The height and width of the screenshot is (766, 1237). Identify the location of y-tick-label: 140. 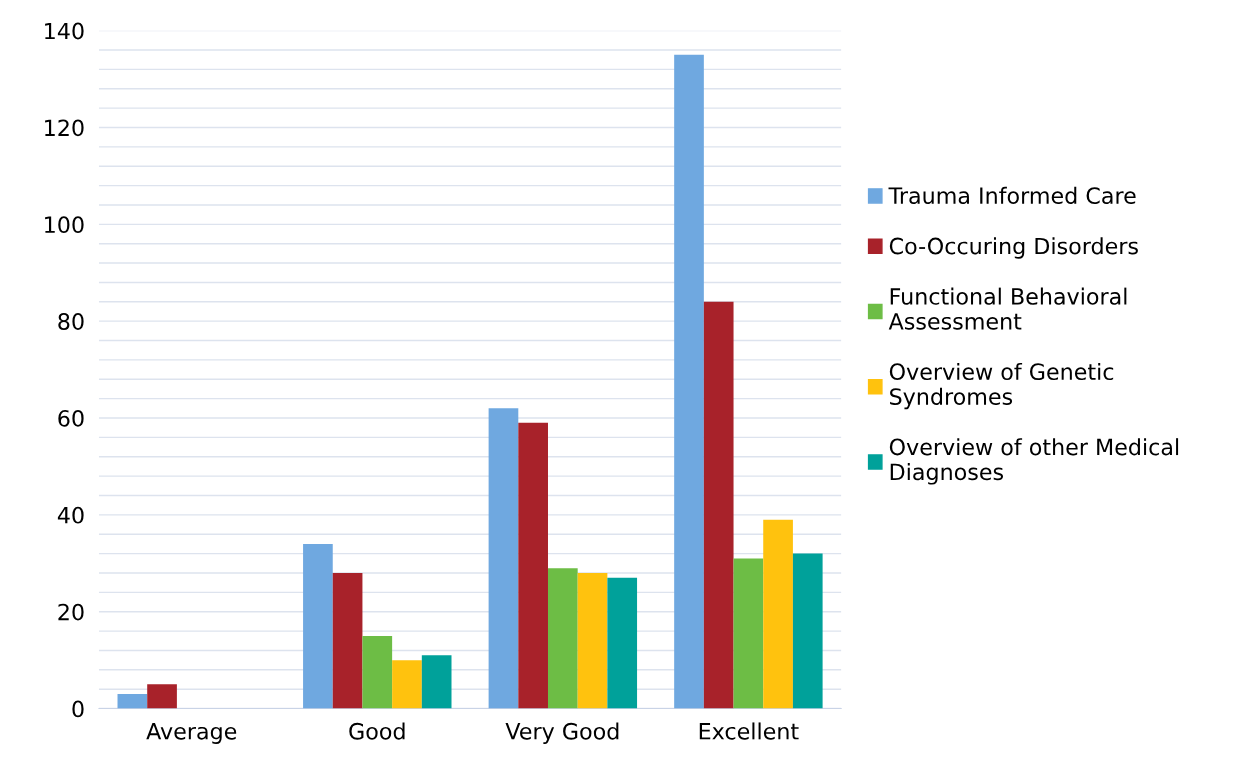
(64, 31).